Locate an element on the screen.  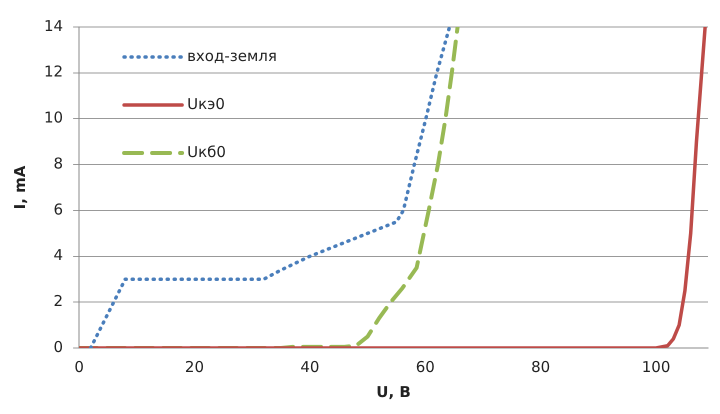
y-tick-label: 0 is located at coordinates (59, 347).